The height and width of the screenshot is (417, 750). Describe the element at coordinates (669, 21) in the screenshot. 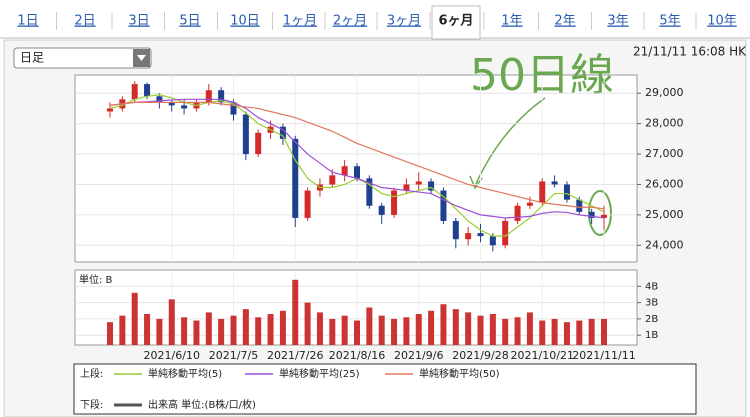

I see `tab: 5年` at that location.